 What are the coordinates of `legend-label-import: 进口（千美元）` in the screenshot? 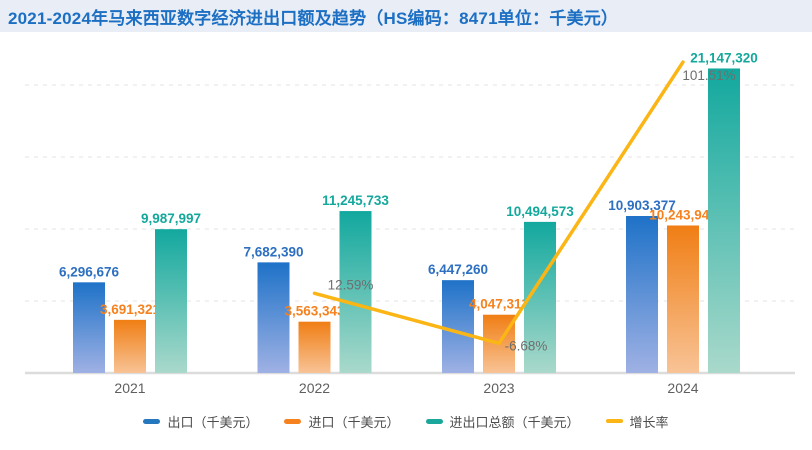 It's located at (354, 422).